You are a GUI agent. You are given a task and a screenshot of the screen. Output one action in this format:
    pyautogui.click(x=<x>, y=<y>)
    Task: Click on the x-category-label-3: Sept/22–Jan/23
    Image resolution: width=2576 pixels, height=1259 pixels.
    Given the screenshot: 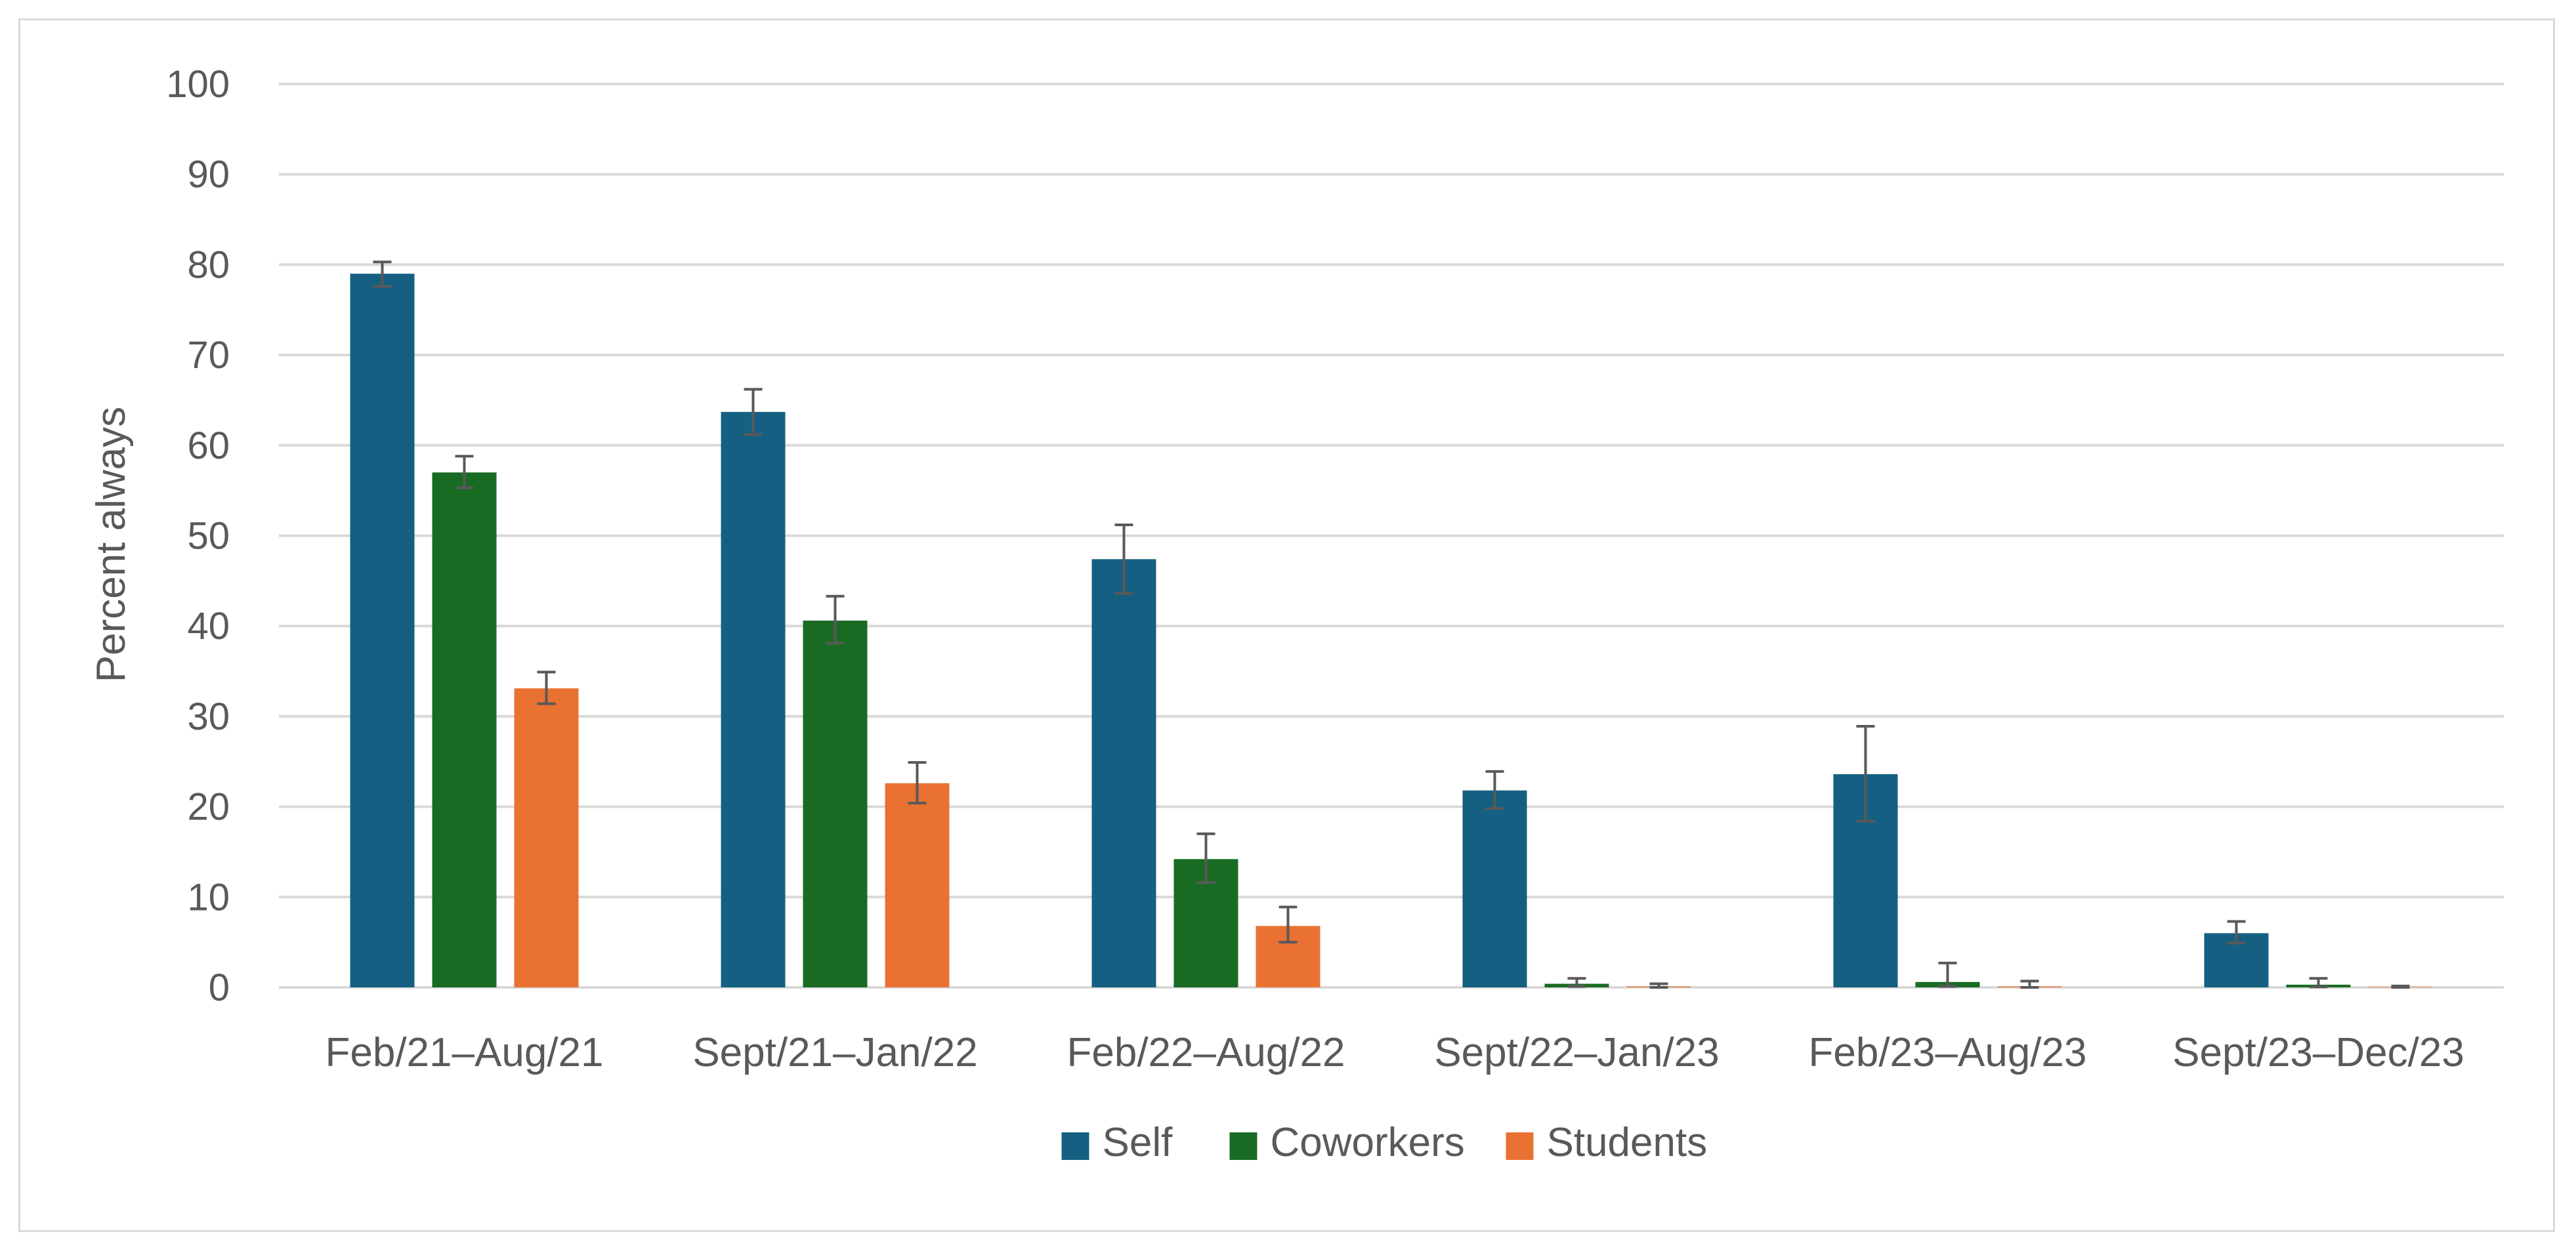 What is the action you would take?
    pyautogui.click(x=1576, y=1052)
    